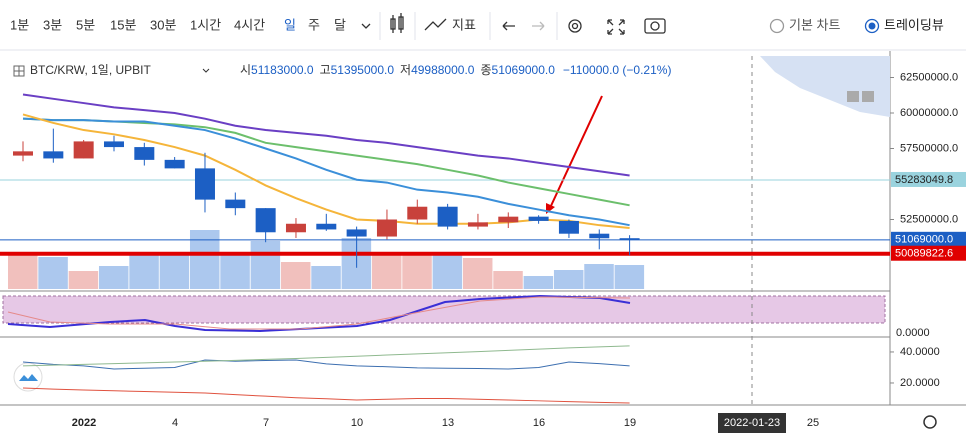  What do you see at coordinates (813, 423) in the screenshot?
I see `x-tick-label: 25` at bounding box center [813, 423].